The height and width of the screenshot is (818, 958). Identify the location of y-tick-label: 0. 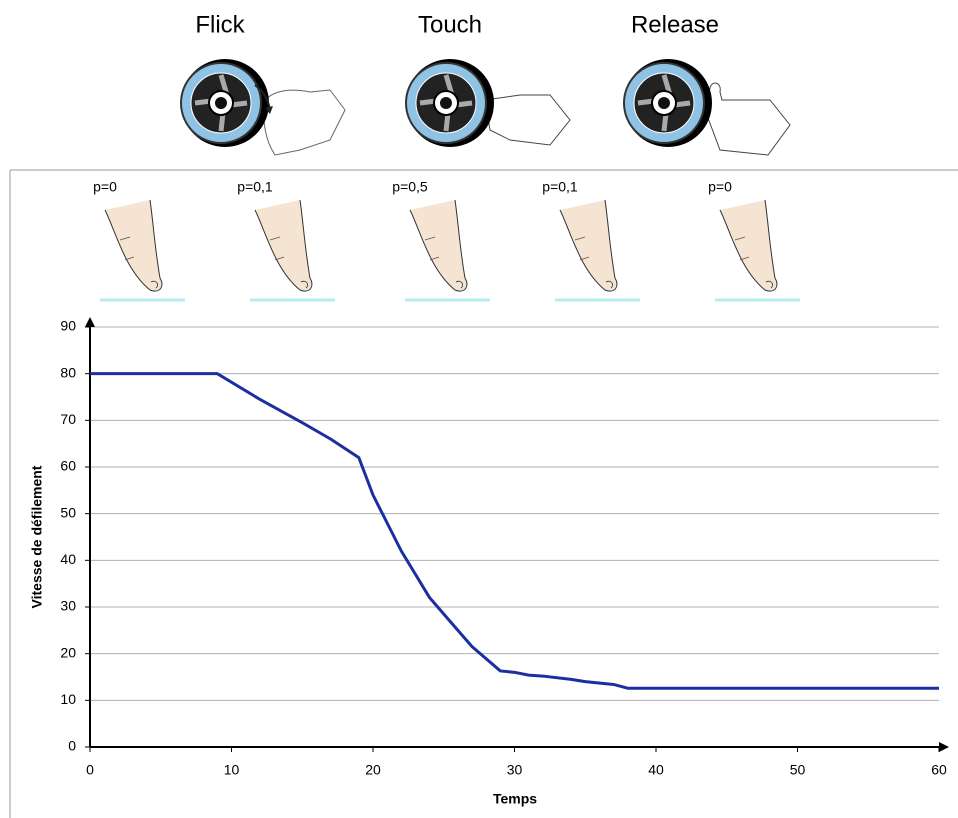
(72, 746).